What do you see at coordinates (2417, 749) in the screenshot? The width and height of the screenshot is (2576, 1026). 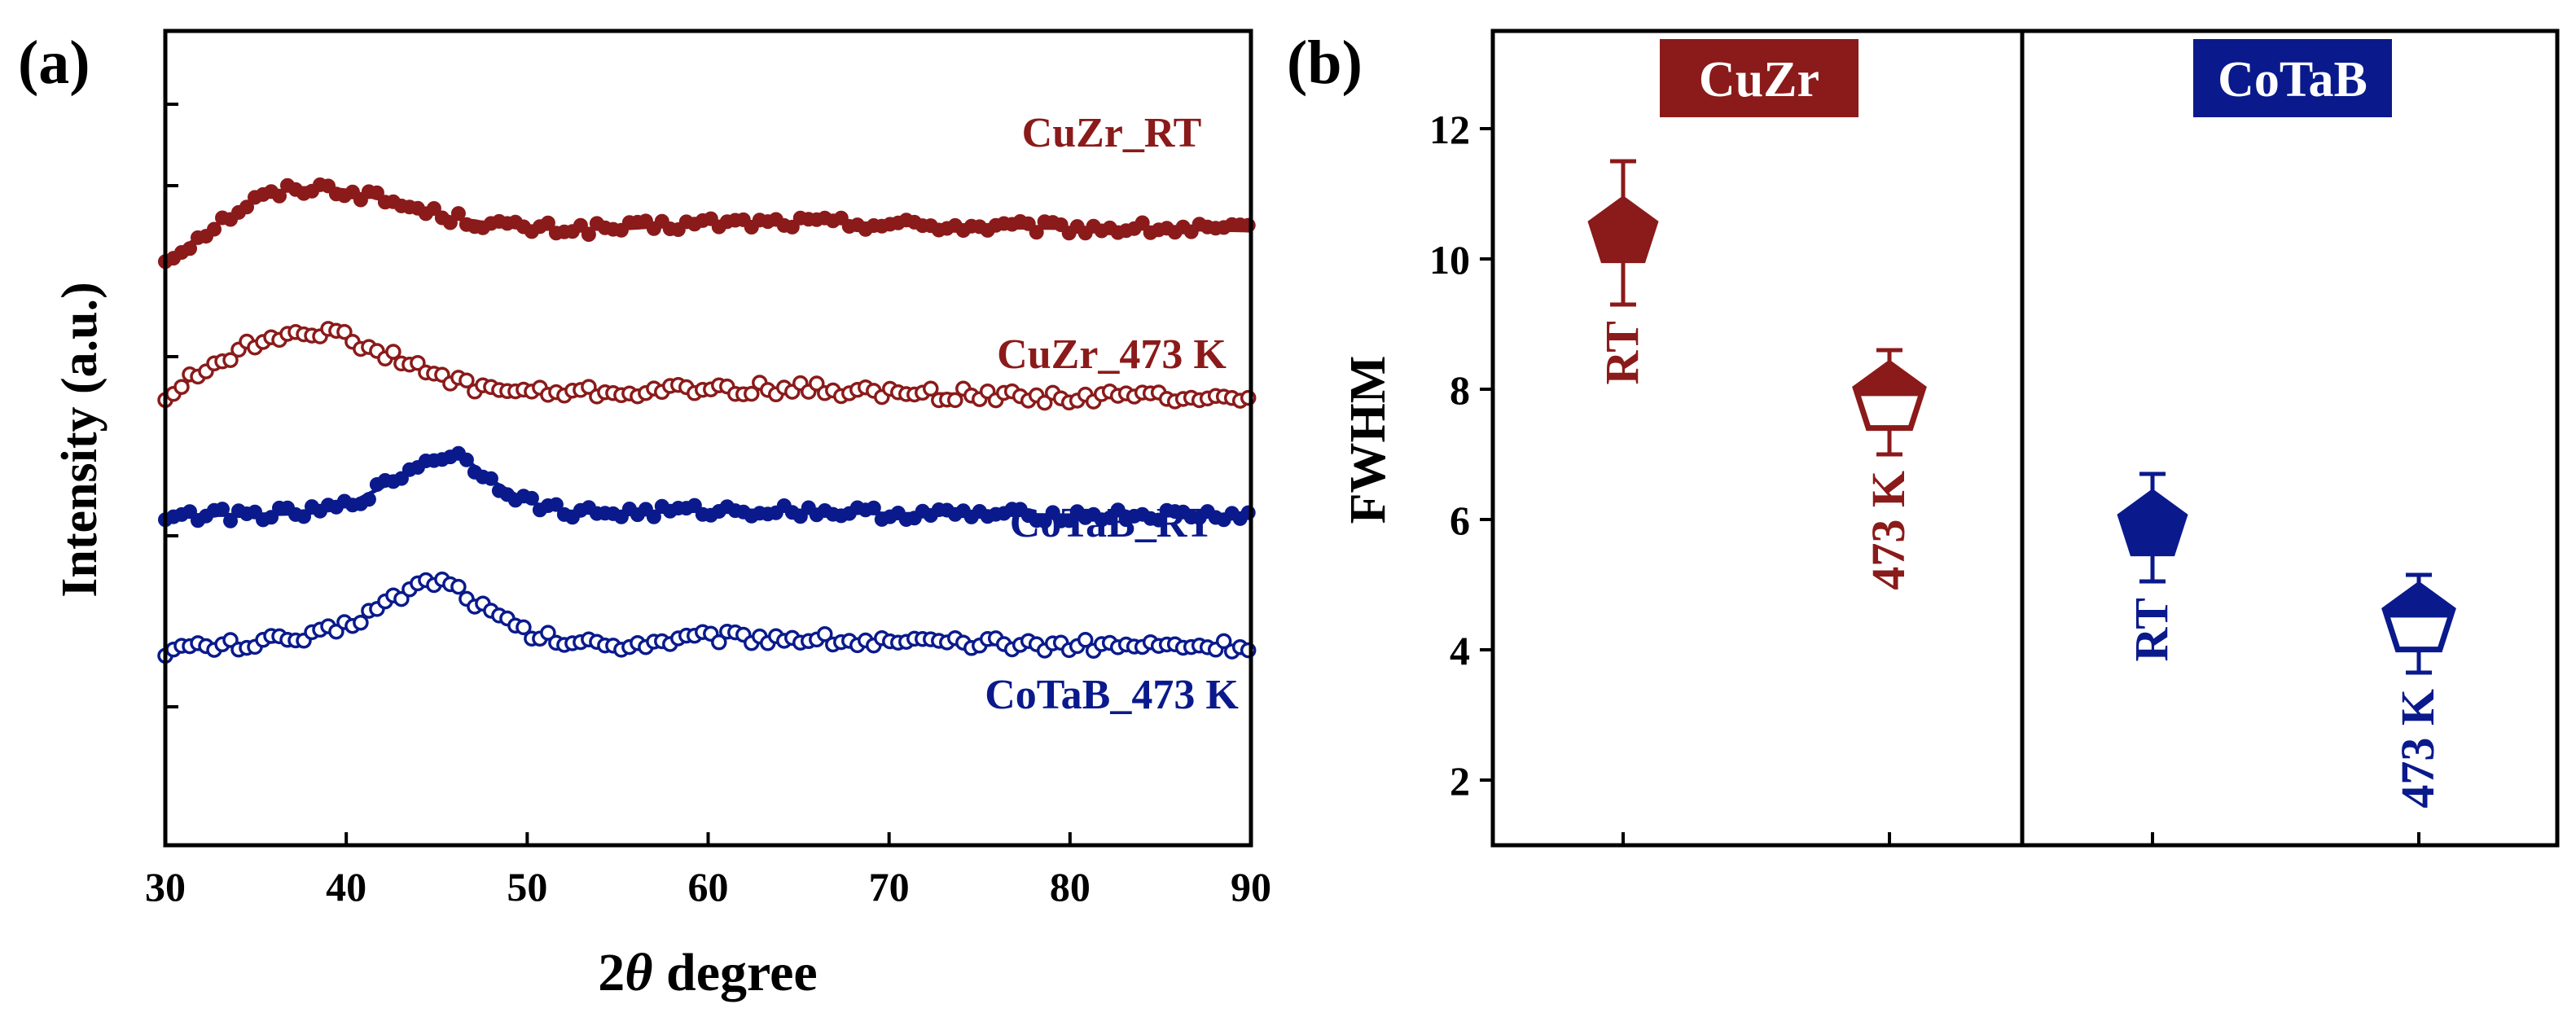 I see `point-label: 473 K` at bounding box center [2417, 749].